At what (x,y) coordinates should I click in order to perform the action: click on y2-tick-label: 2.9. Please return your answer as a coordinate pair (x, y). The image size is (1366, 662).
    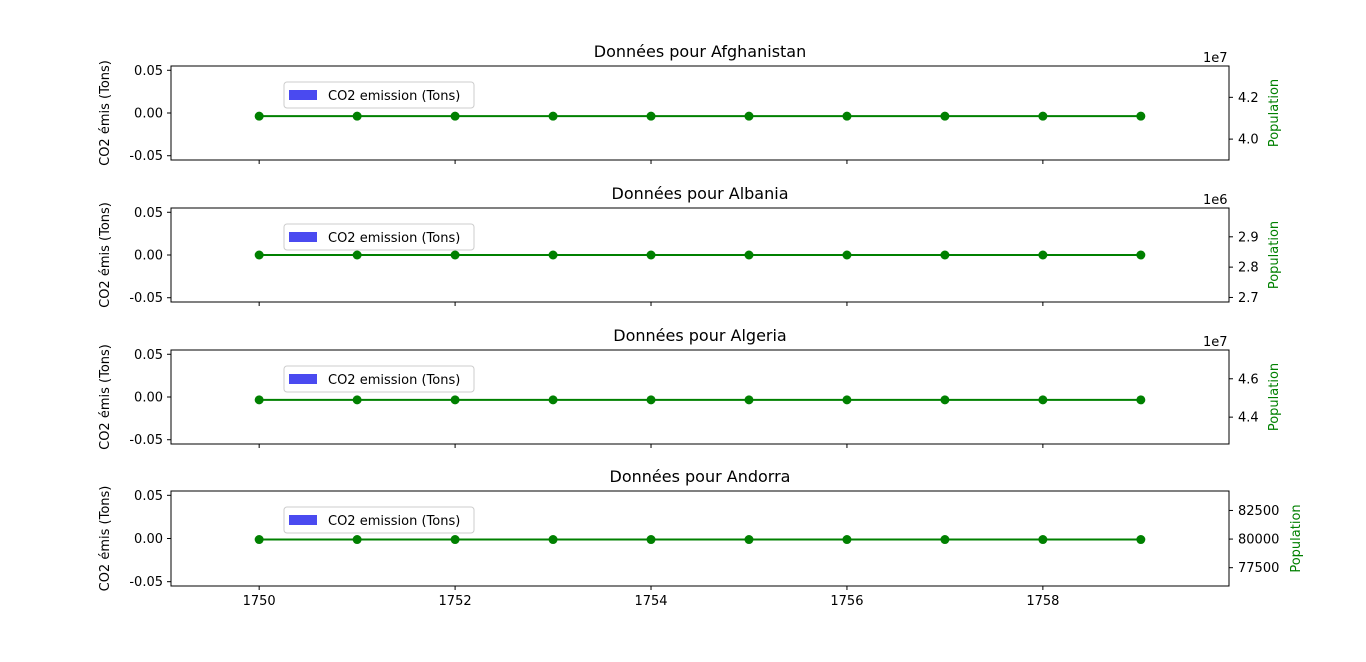
    Looking at the image, I should click on (1248, 237).